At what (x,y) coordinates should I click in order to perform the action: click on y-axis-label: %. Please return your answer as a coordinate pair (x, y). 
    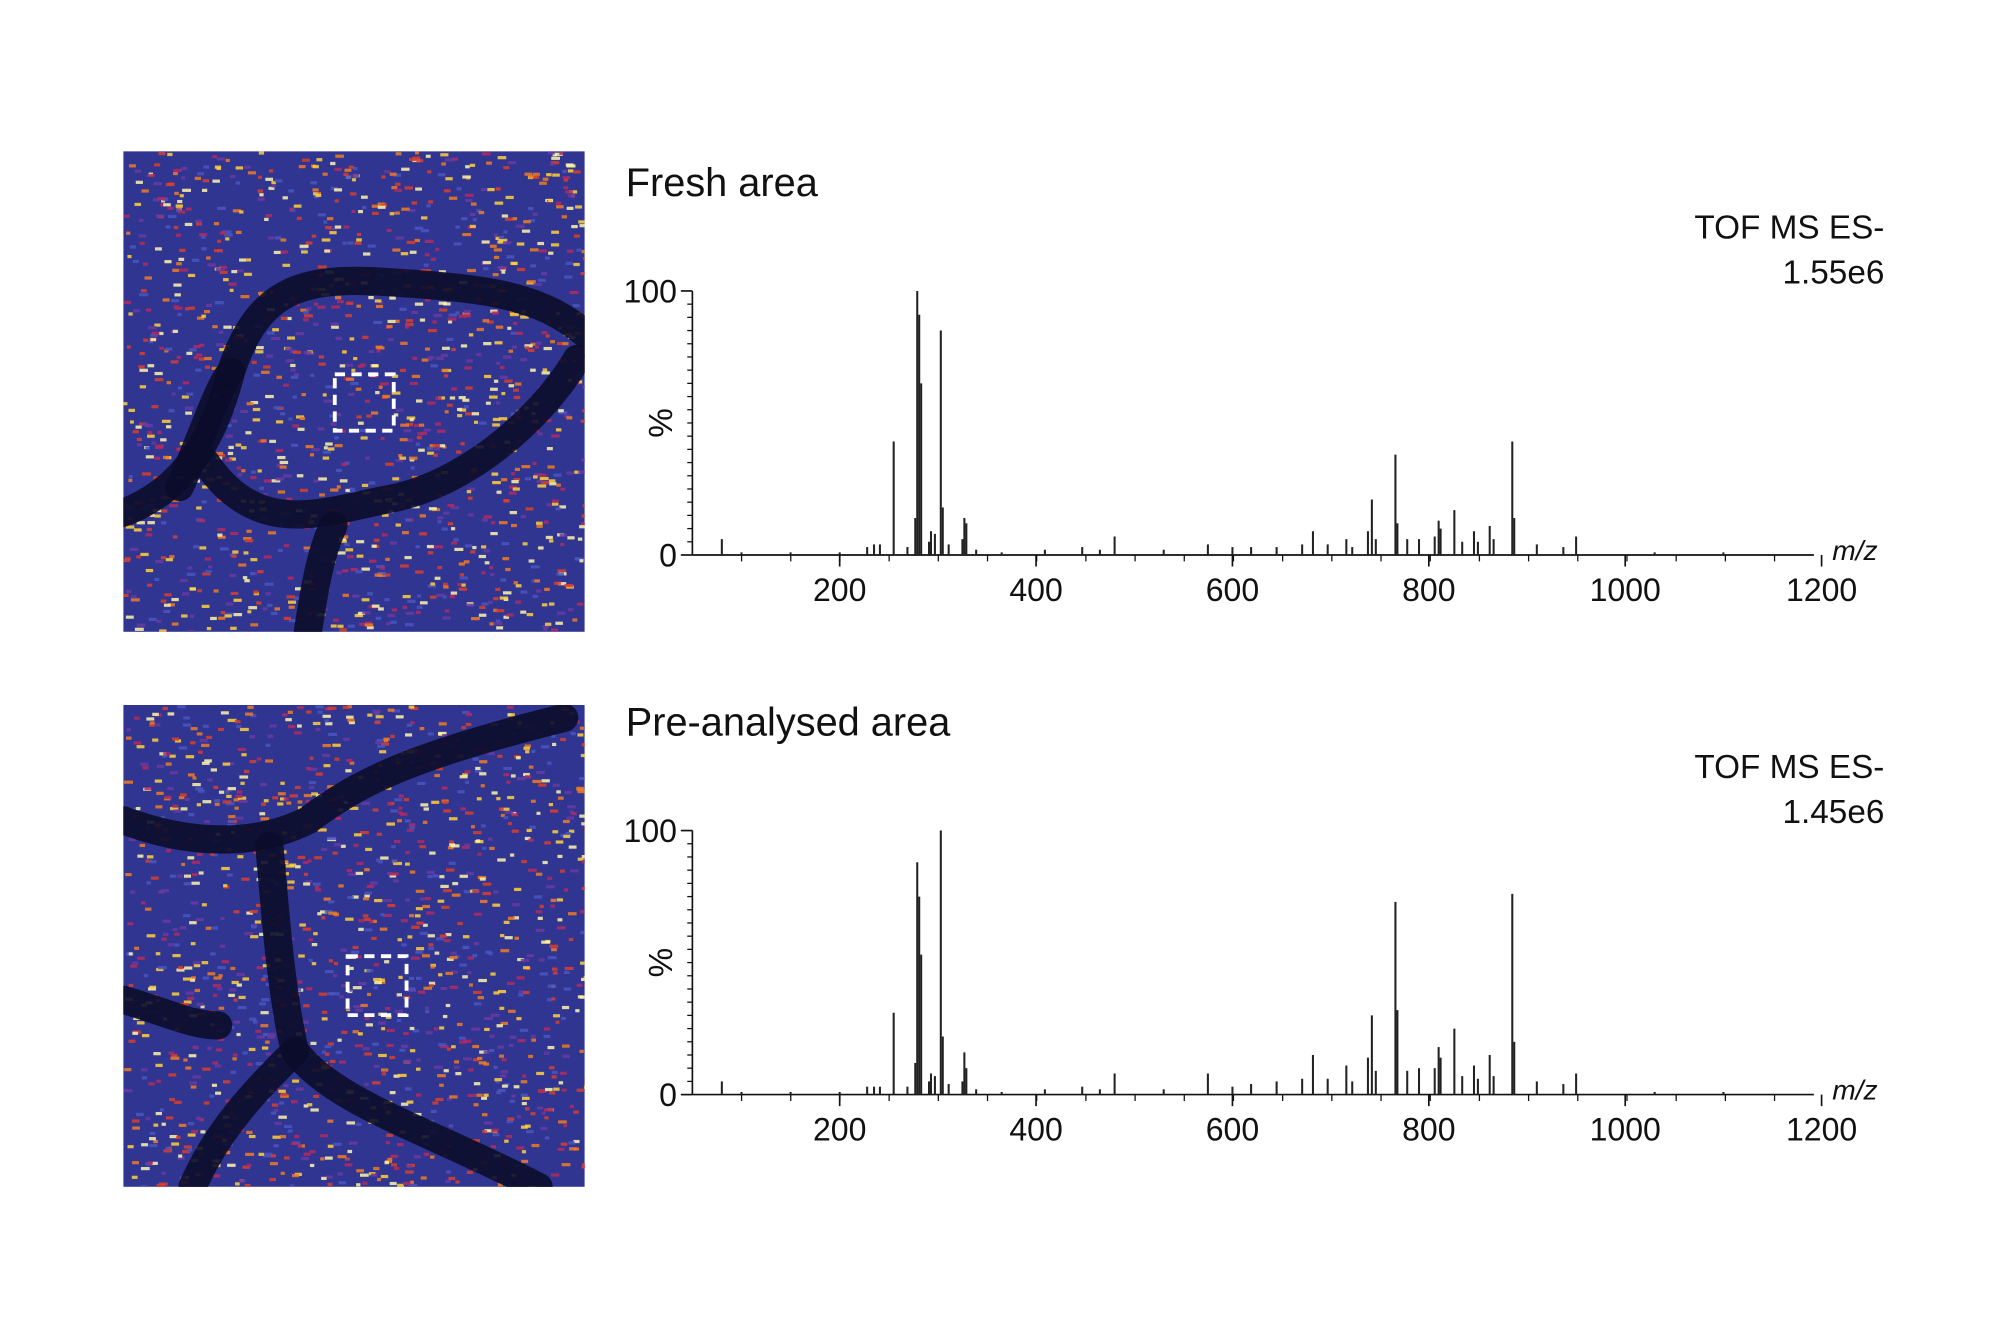
    Looking at the image, I should click on (661, 963).